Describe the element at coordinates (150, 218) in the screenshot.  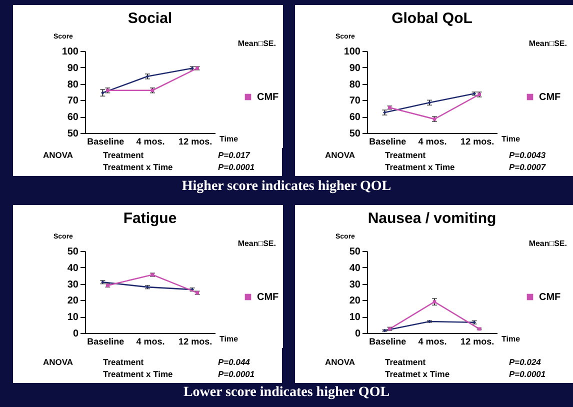
I see `chart-title: Fatigue` at that location.